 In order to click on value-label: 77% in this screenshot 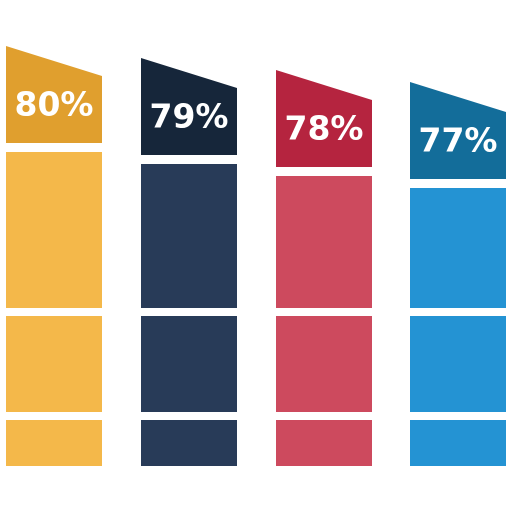, I will do `click(458, 140)`.